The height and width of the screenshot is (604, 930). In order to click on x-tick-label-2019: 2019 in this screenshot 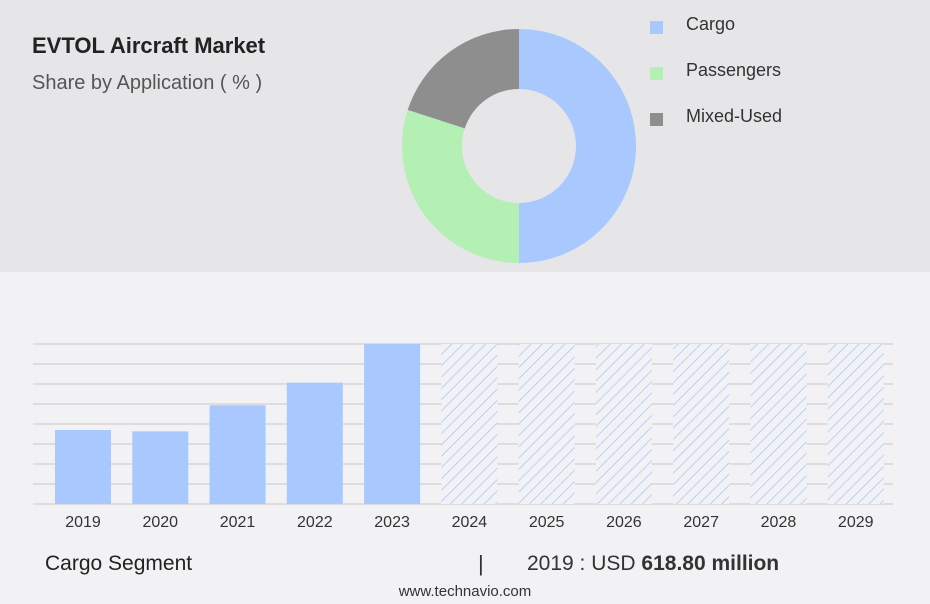, I will do `click(83, 522)`.